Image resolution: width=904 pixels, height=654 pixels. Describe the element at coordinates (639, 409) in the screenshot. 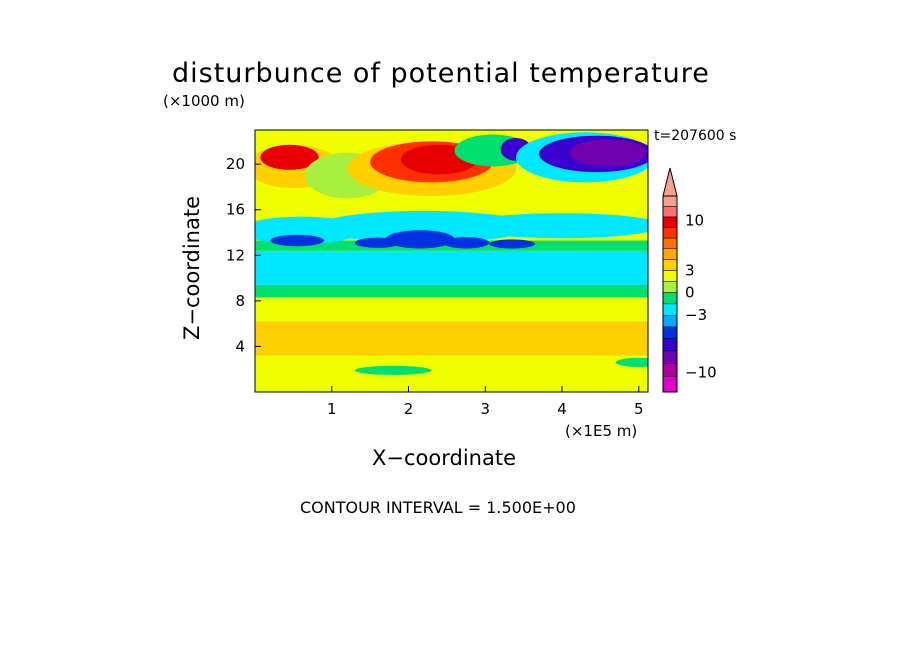

I see `x-tick-label: 5` at that location.